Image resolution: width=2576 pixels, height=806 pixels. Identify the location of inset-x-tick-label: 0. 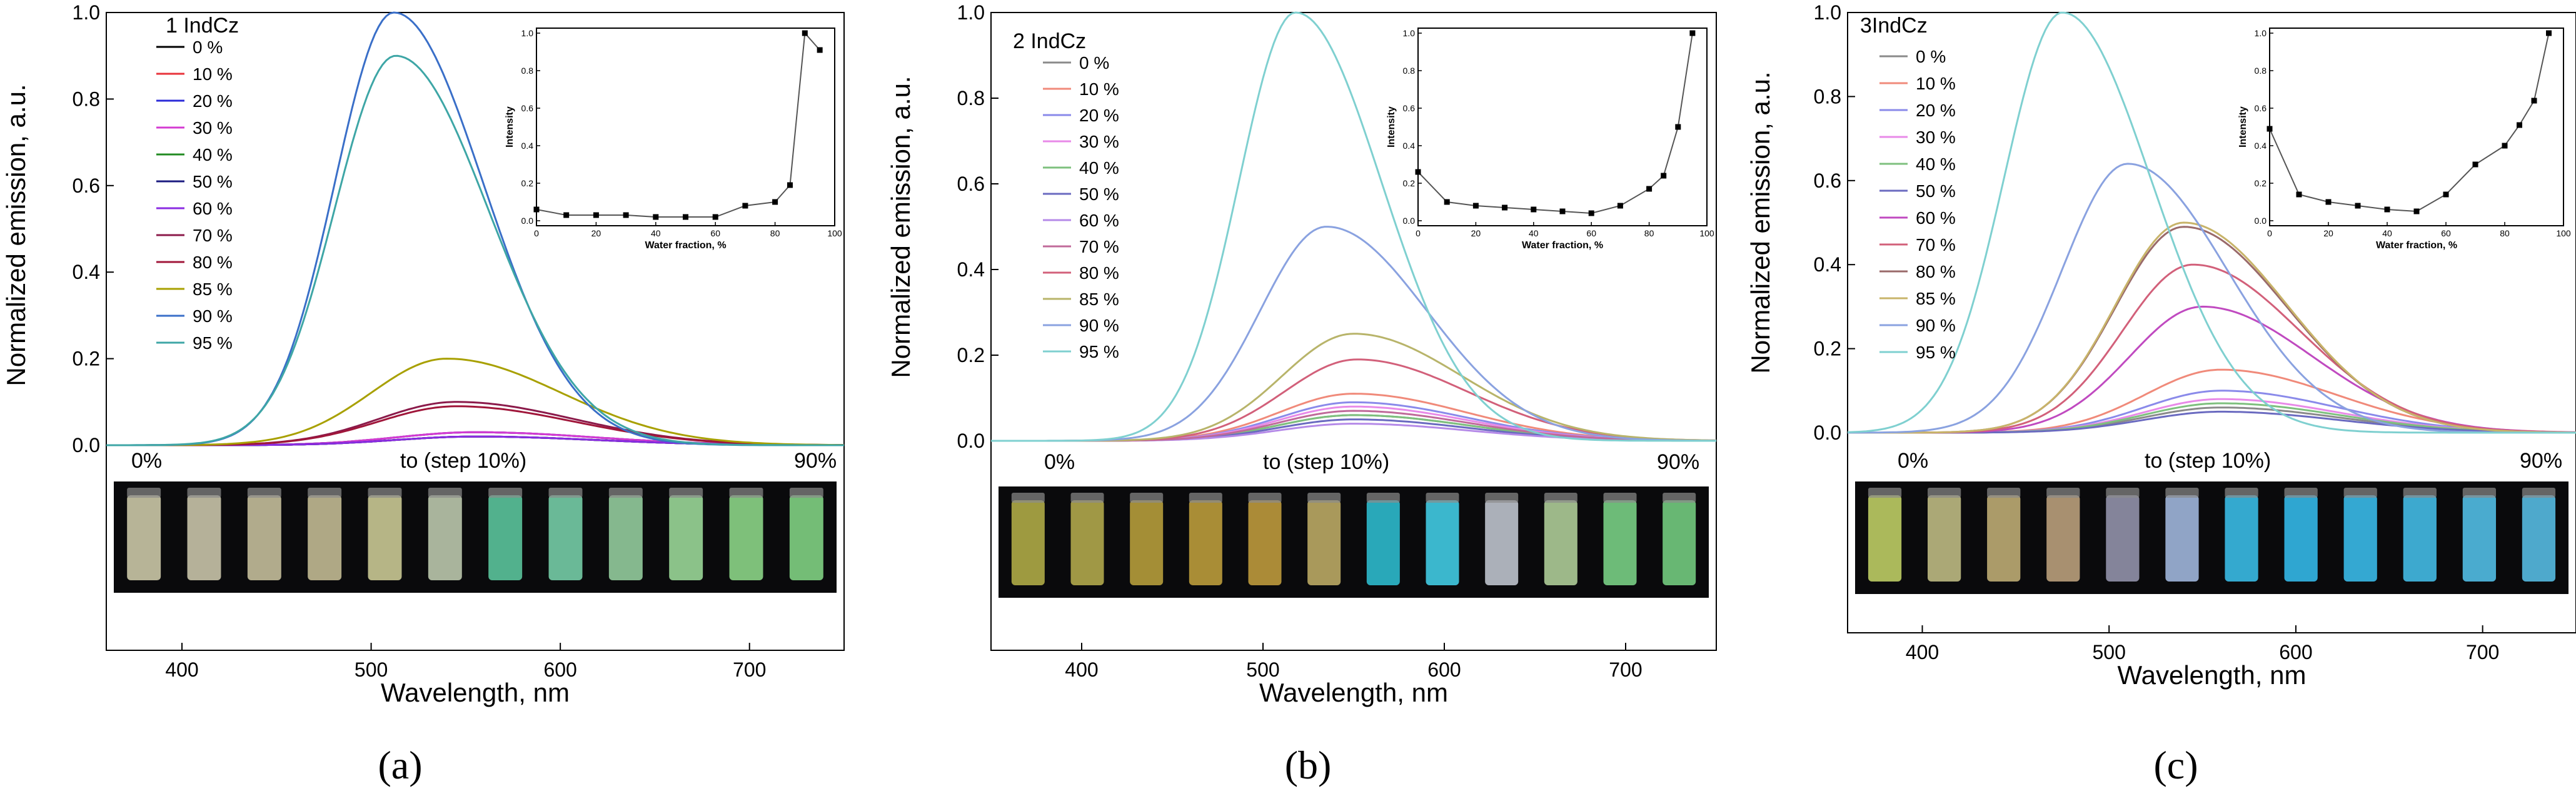
(2269, 233).